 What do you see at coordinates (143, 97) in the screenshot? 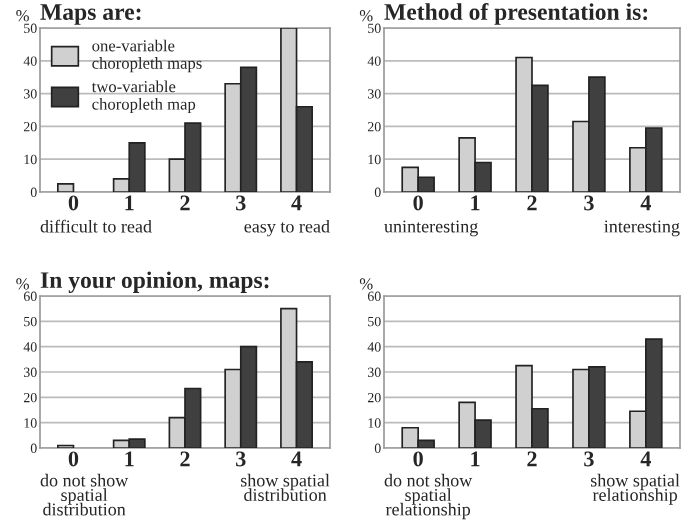
I see `legend-label: two-variable choropleth map` at bounding box center [143, 97].